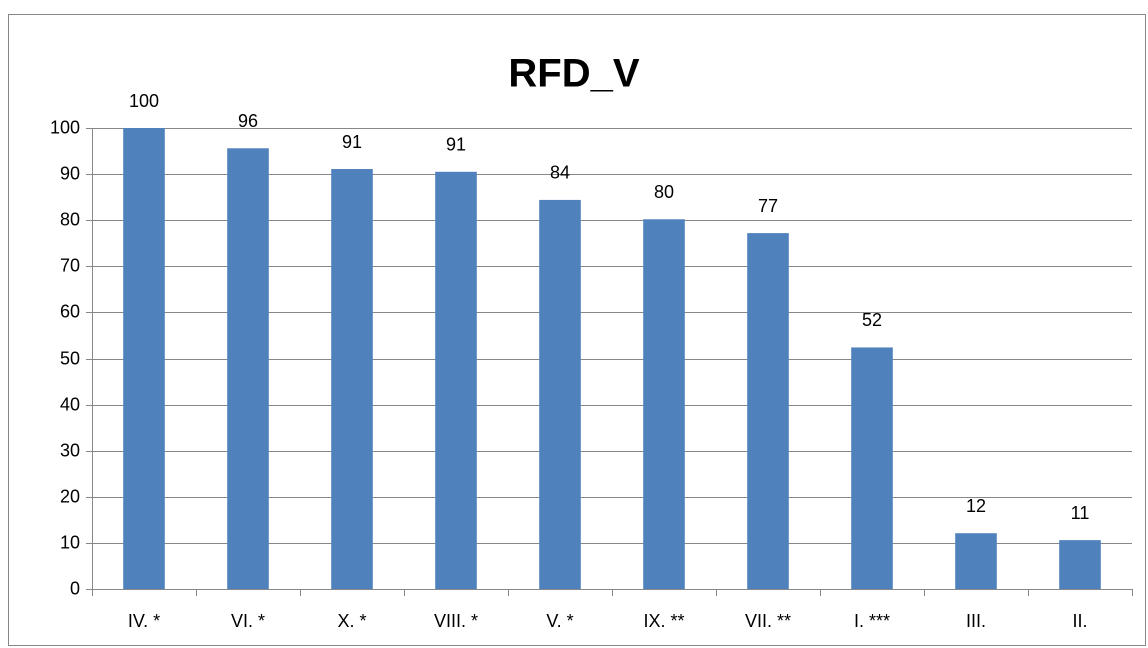 The width and height of the screenshot is (1148, 648). Describe the element at coordinates (872, 621) in the screenshot. I see `x-tick-label: I. ***` at that location.